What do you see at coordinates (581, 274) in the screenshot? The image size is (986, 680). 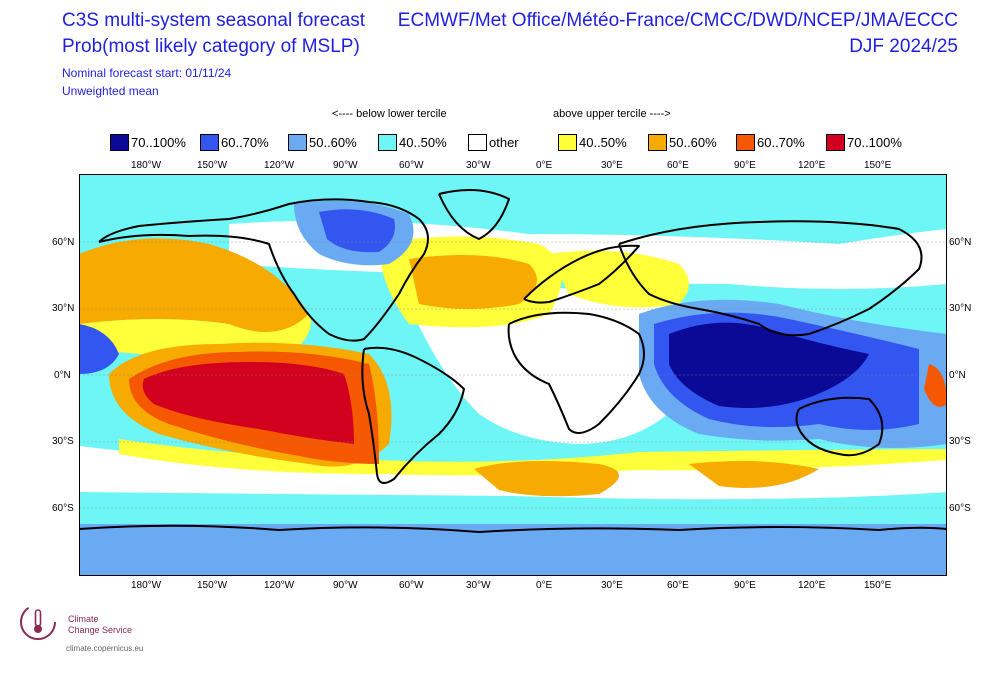 I see `europe-coast` at bounding box center [581, 274].